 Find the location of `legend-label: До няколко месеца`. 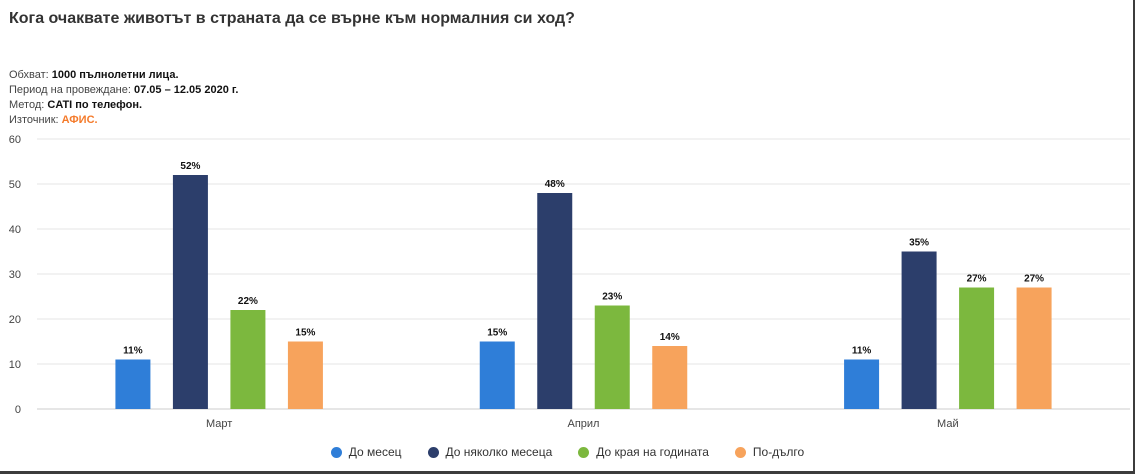

legend-label: До няколко месеца is located at coordinates (499, 452).